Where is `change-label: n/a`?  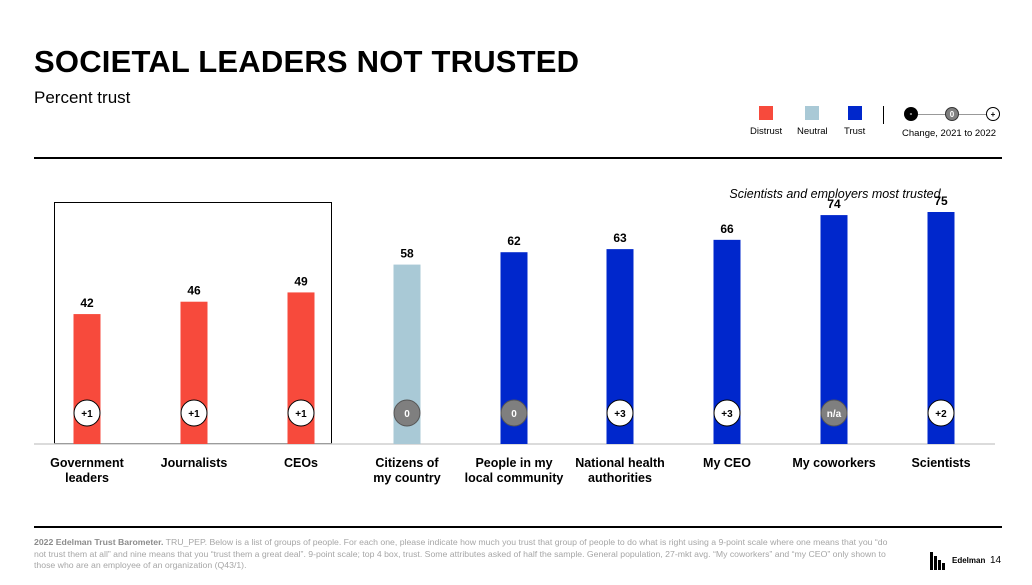 change-label: n/a is located at coordinates (834, 414).